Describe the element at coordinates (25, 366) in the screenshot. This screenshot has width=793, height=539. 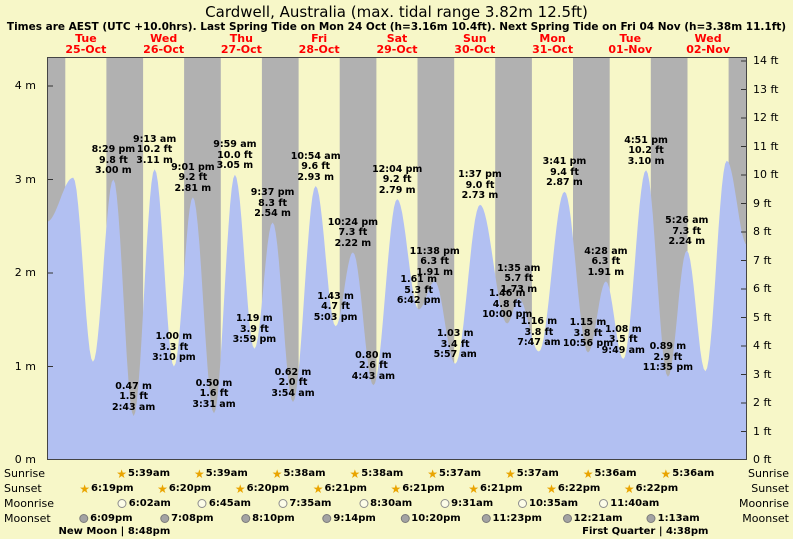
I see `y-axis-label-m: 1 m` at that location.